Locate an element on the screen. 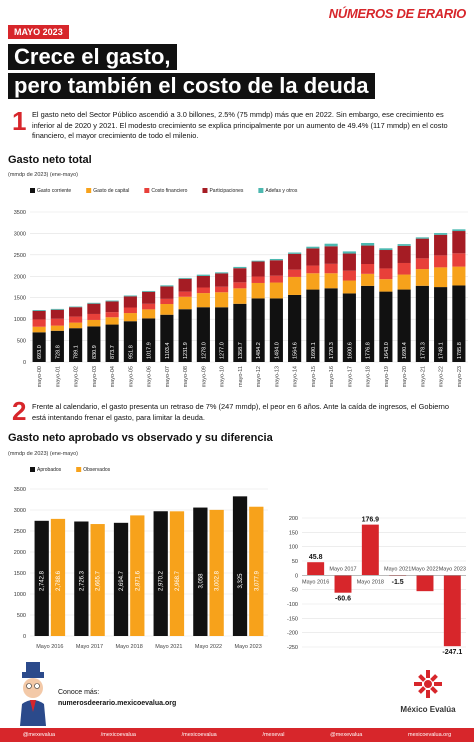 This screenshot has height=742, width=474. brand-mark is located at coordinates (428, 684).